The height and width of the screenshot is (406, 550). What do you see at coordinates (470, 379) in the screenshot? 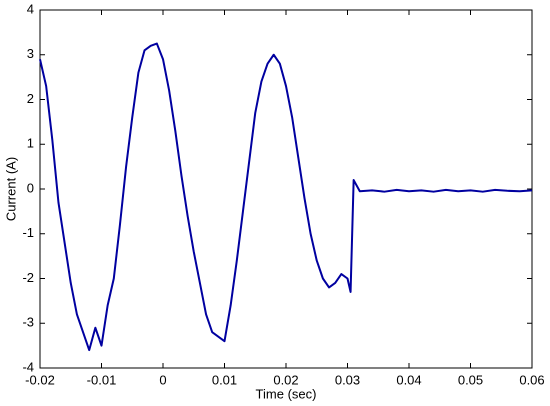
I see `x-tick-label: 0.05` at bounding box center [470, 379].